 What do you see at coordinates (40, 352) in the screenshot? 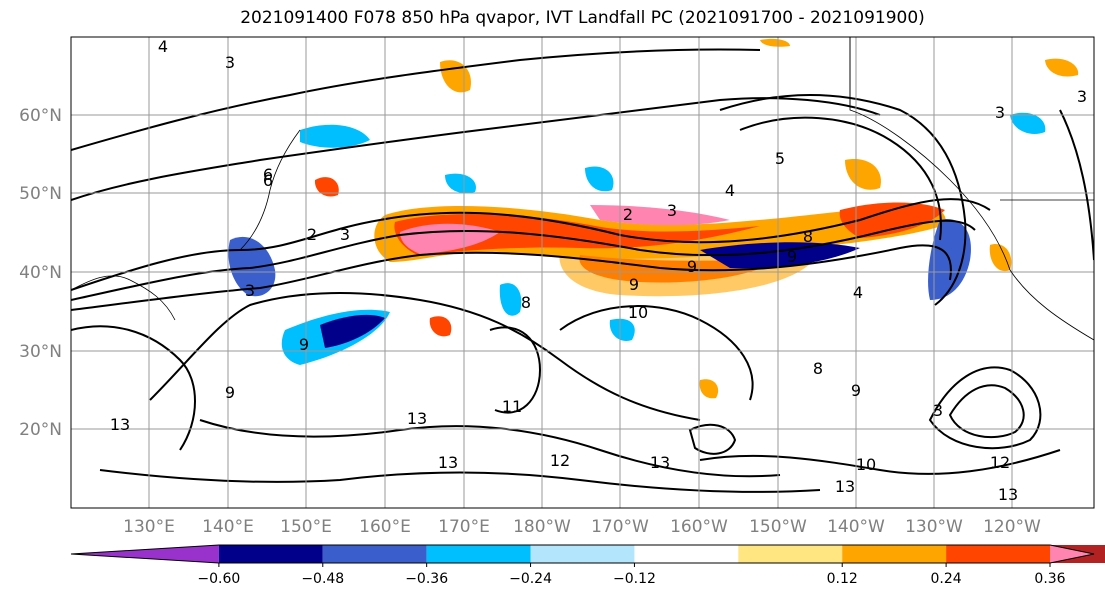
I see `latitude-label: 30°N` at bounding box center [40, 352].